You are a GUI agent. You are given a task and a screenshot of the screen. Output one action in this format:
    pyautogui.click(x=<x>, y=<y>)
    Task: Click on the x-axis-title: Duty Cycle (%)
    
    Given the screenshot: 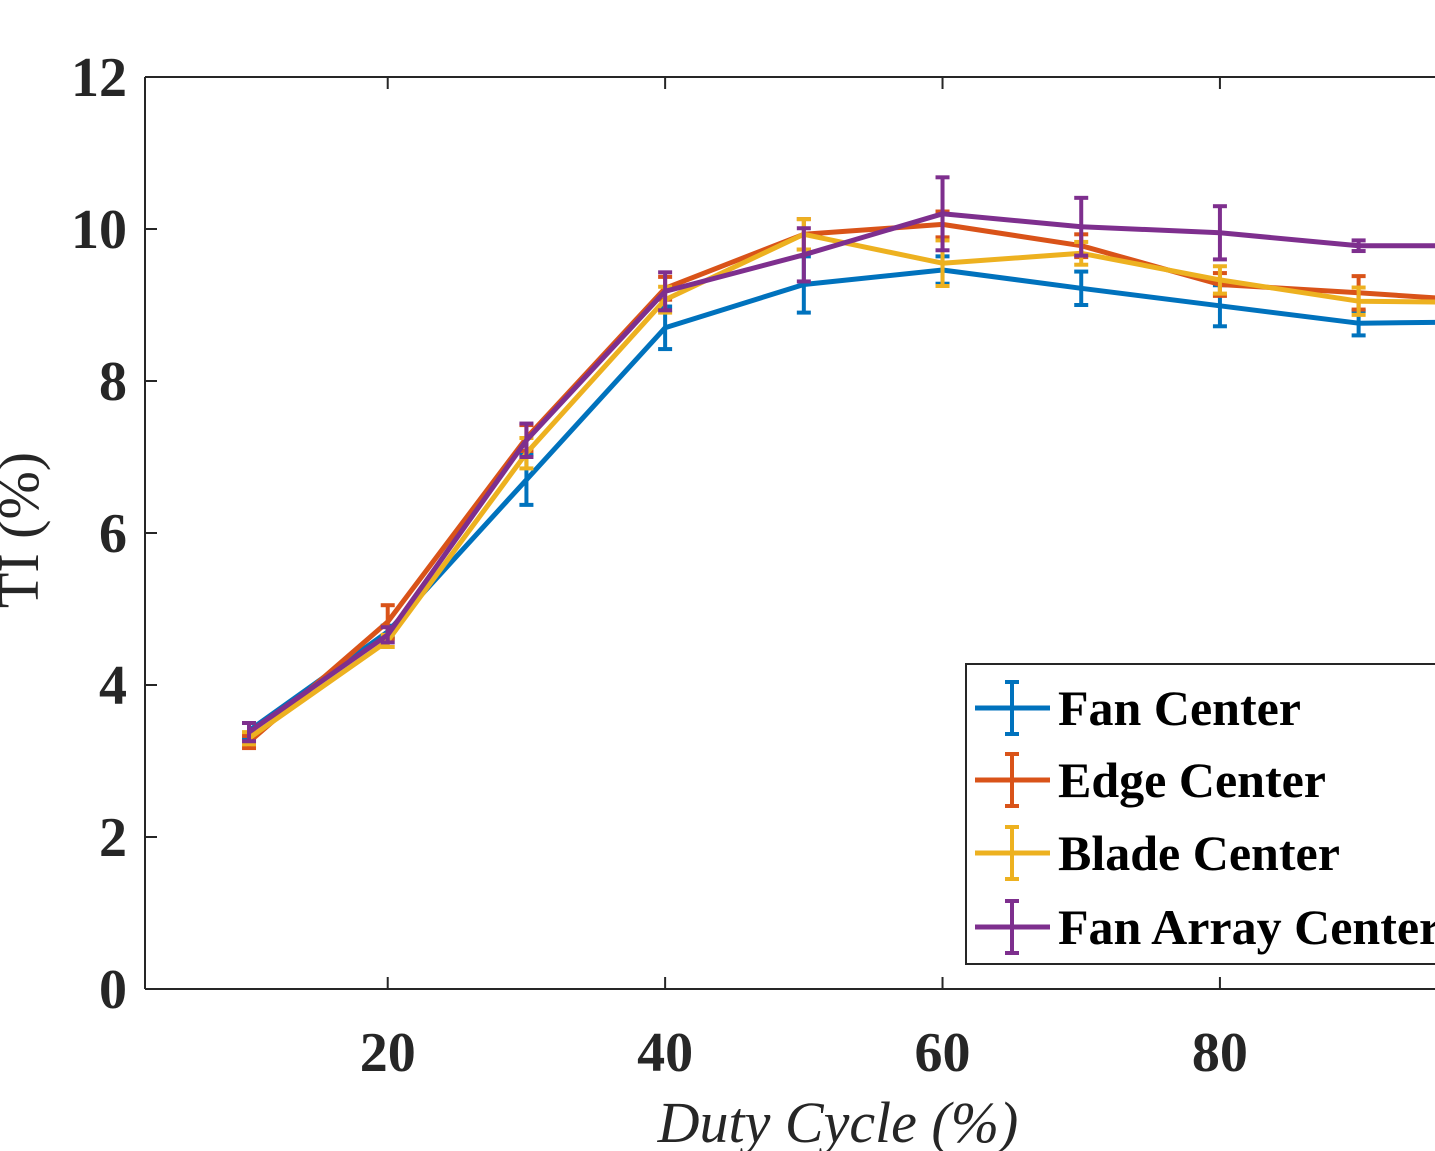 What is the action you would take?
    pyautogui.click(x=838, y=1120)
    